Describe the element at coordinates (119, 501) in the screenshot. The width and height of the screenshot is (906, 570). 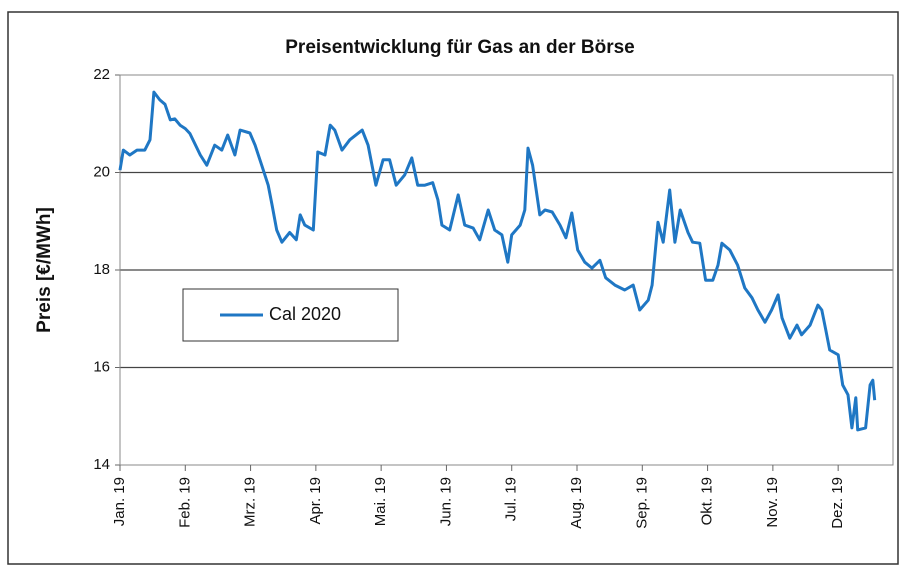
I see `x-tick-label: Jan. 19` at that location.